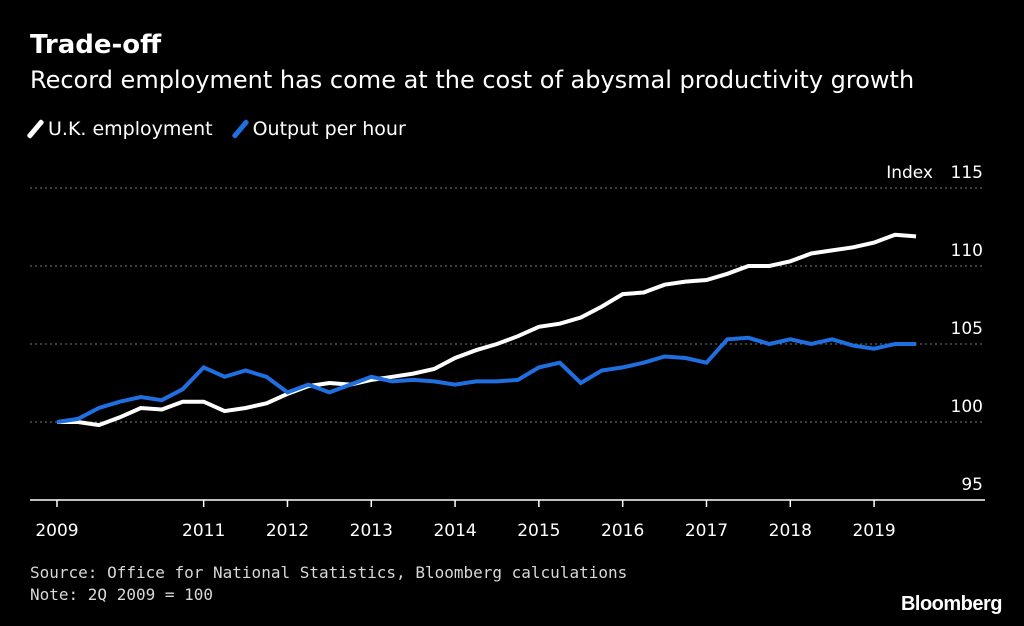 The image size is (1024, 626). What do you see at coordinates (972, 485) in the screenshot?
I see `y-tick-label-95: 95` at bounding box center [972, 485].